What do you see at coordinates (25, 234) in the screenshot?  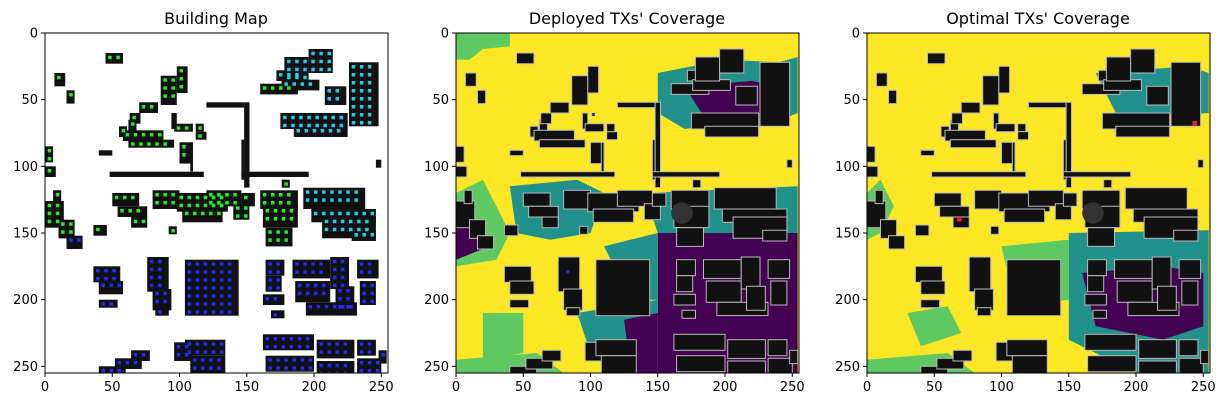 I see `y-tick-label: 150` at bounding box center [25, 234].